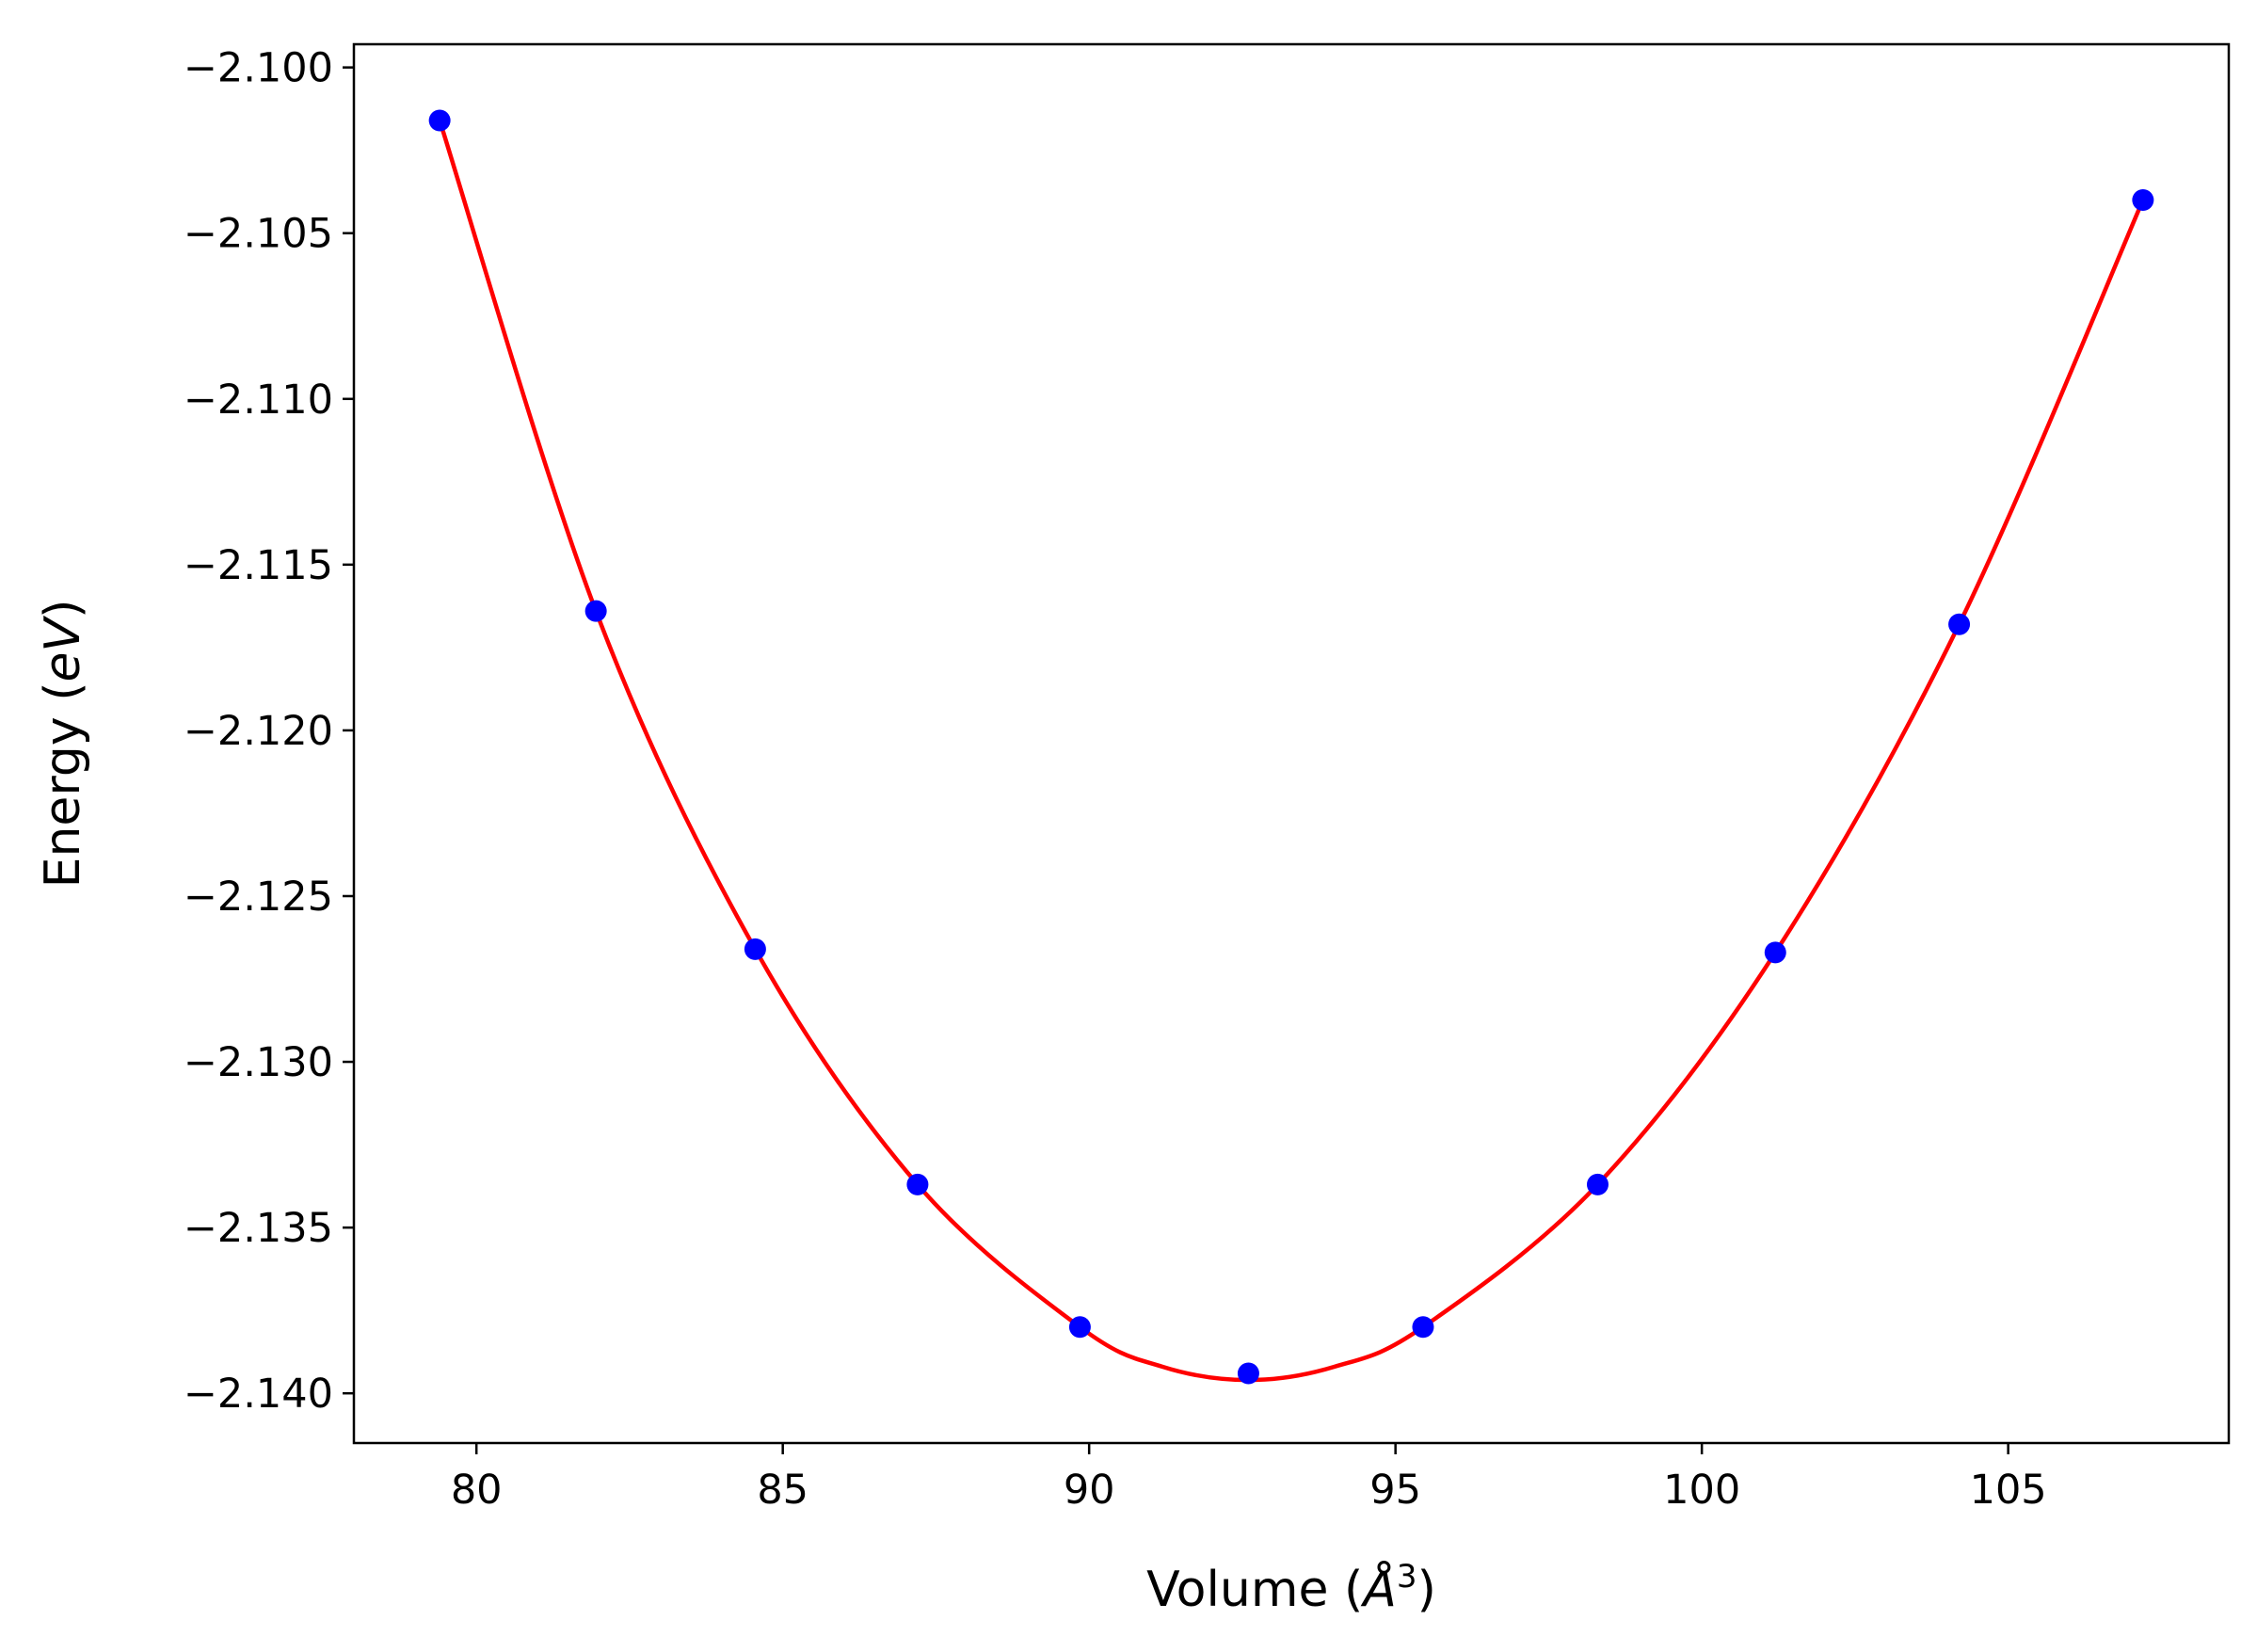 Image resolution: width=2257 pixels, height=1652 pixels. What do you see at coordinates (259, 1228) in the screenshot?
I see `y-tick-label: −2.135` at bounding box center [259, 1228].